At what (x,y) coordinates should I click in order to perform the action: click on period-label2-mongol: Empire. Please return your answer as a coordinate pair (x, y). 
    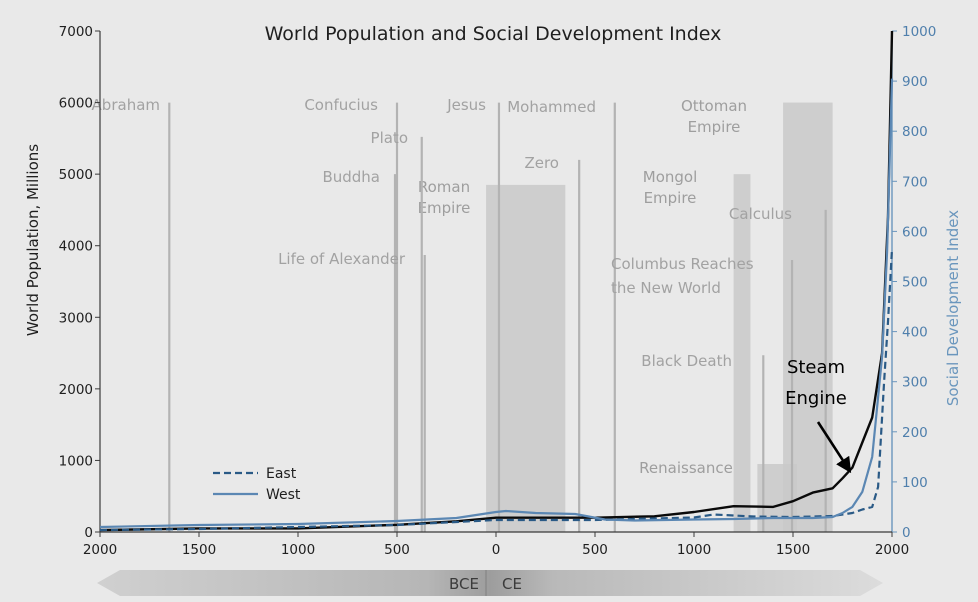
    Looking at the image, I should click on (670, 198).